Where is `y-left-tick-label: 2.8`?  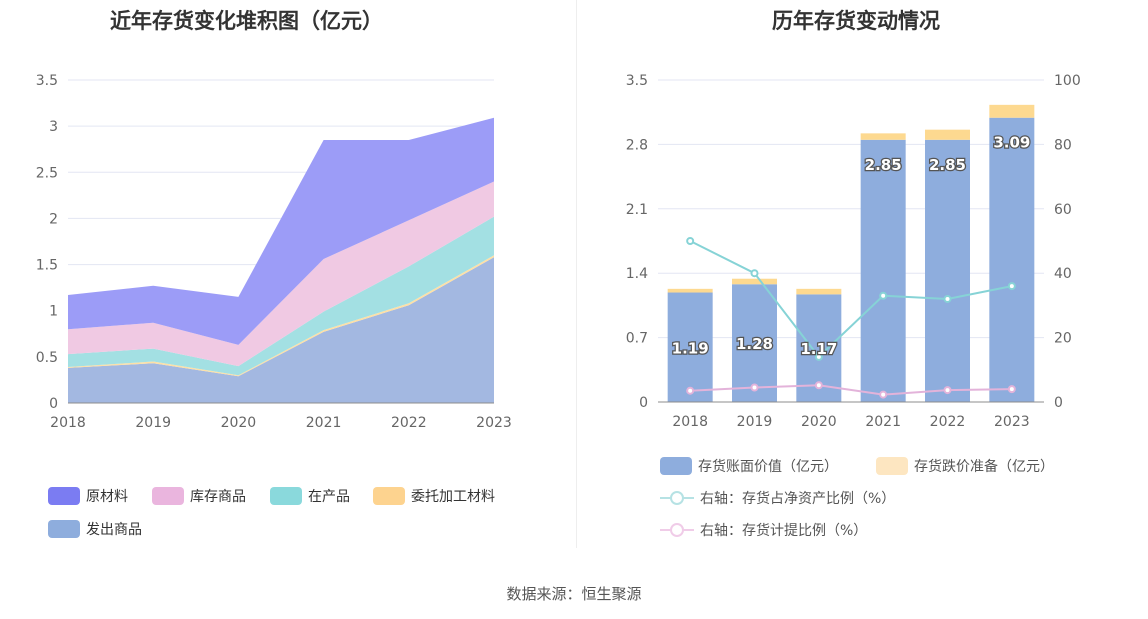
y-left-tick-label: 2.8 is located at coordinates (637, 145).